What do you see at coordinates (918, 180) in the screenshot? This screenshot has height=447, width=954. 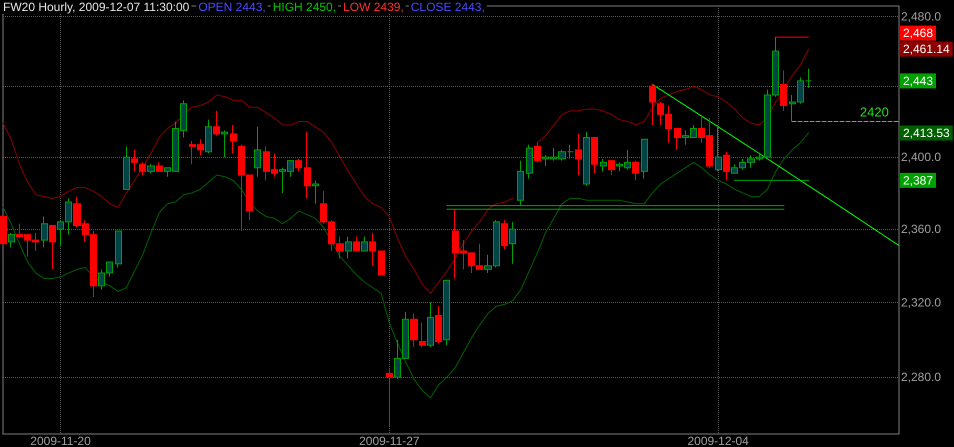 I see `text: 2,387` at bounding box center [918, 180].